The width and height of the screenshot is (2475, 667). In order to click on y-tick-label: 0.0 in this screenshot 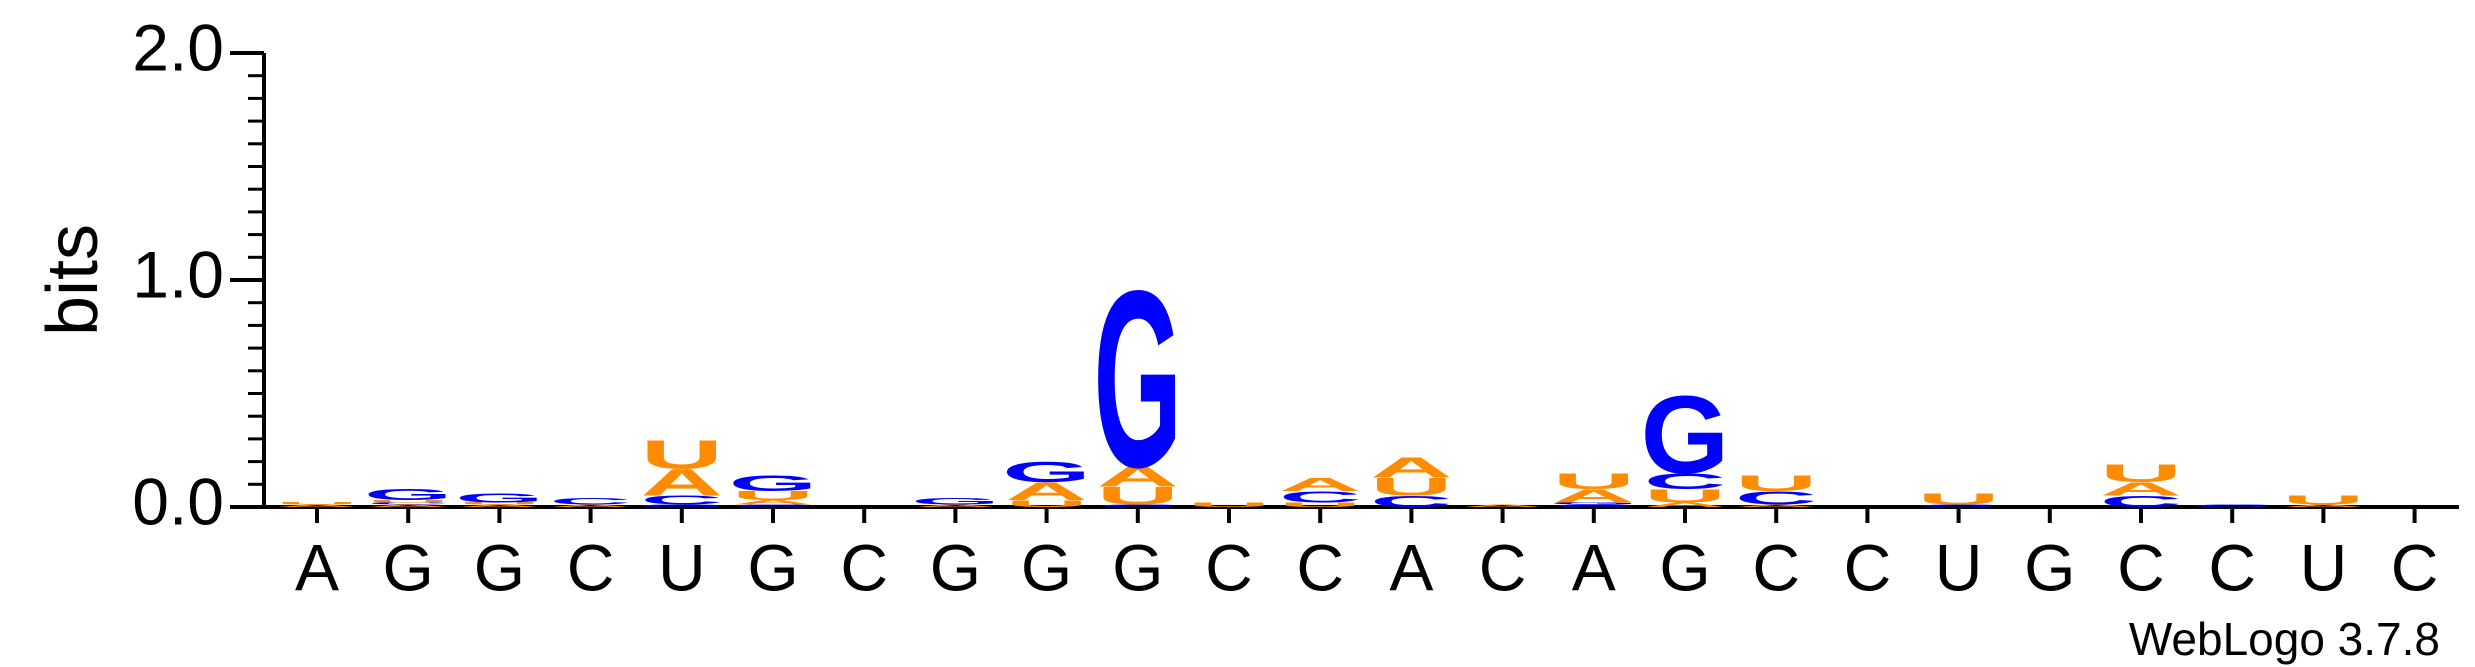, I will do `click(178, 501)`.